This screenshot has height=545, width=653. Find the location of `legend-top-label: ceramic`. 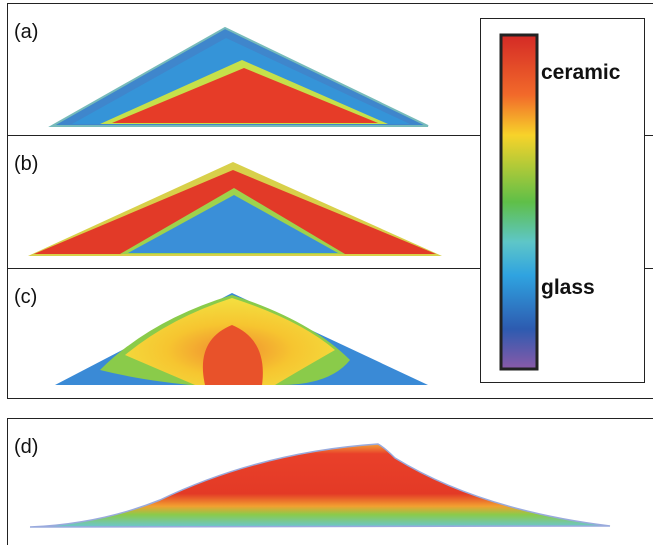

legend-top-label: ceramic is located at coordinates (581, 72).